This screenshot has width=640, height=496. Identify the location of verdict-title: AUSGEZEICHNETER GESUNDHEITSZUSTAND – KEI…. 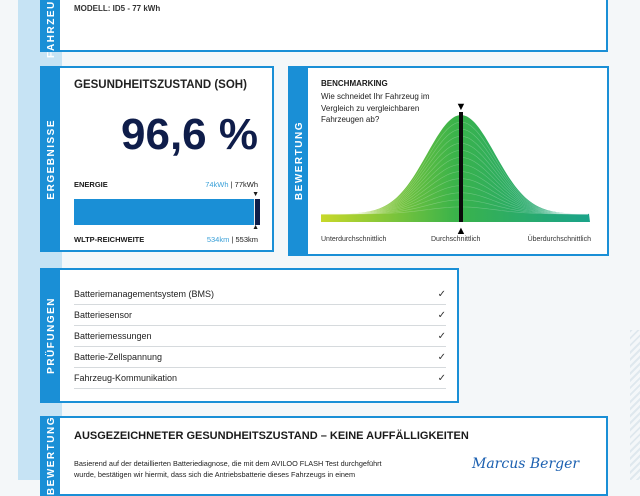
(271, 436).